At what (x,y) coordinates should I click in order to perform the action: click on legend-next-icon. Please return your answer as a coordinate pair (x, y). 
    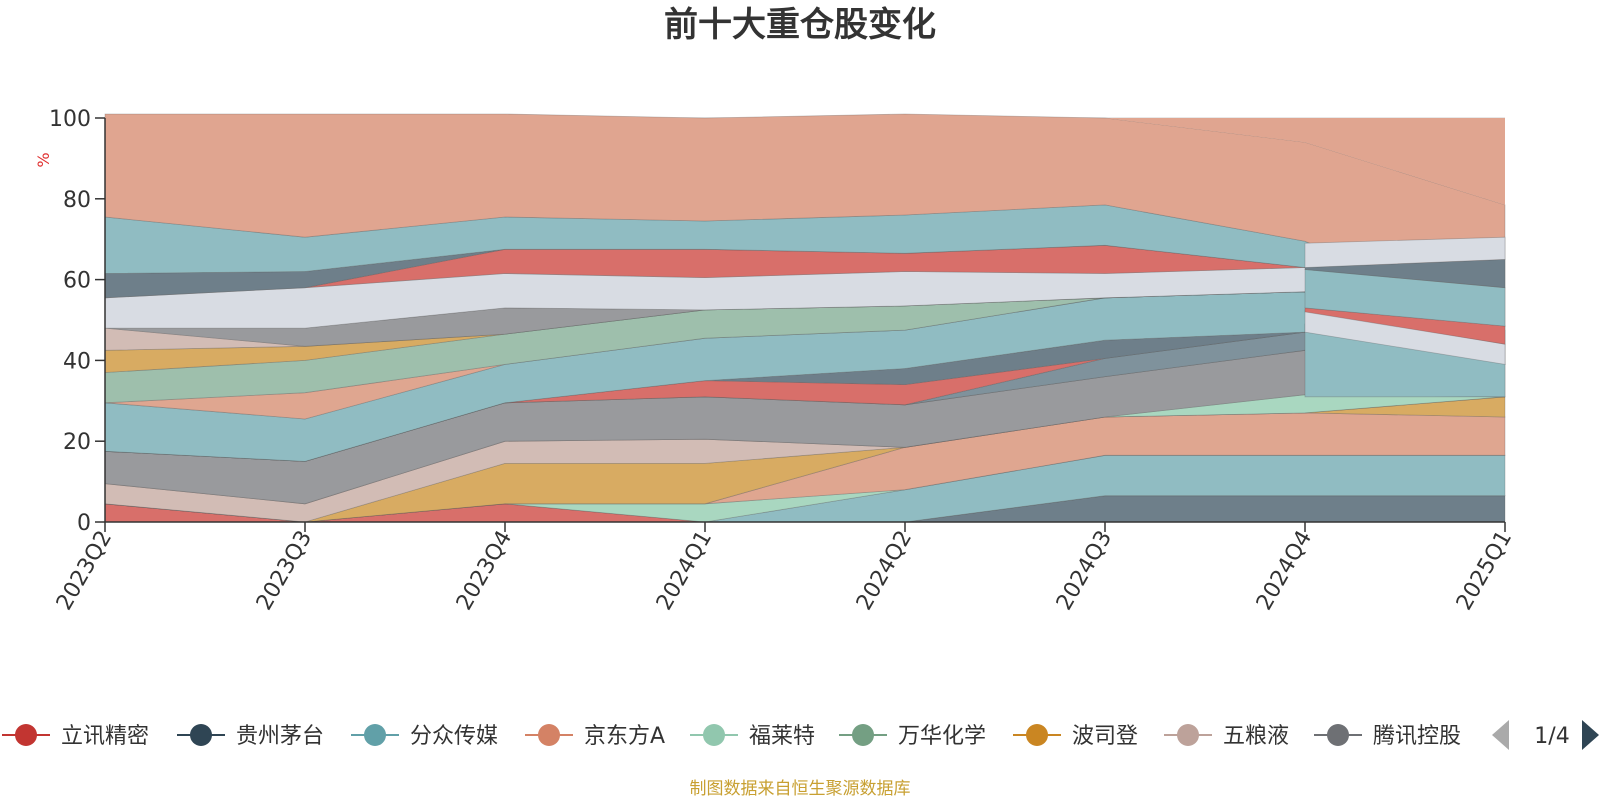
    Looking at the image, I should click on (1590, 735).